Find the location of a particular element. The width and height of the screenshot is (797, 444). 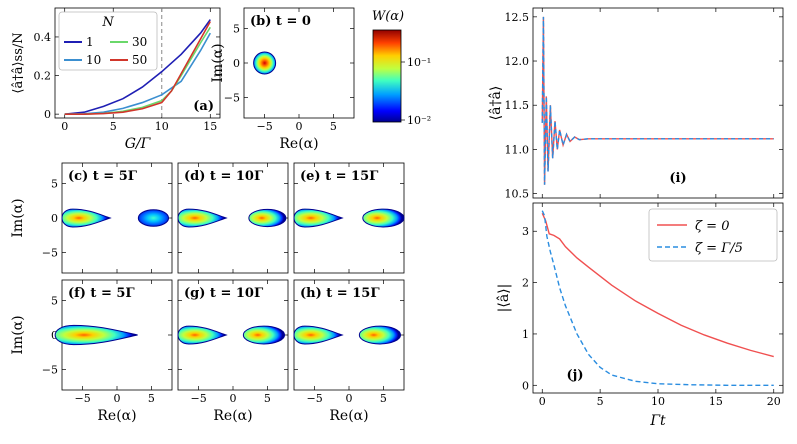

panel-label: (c) t = 5Γ is located at coordinates (103, 176).